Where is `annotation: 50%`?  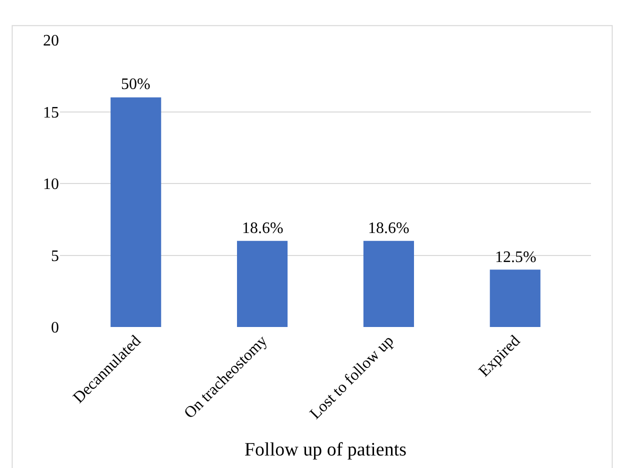
annotation: 50% is located at coordinates (135, 84).